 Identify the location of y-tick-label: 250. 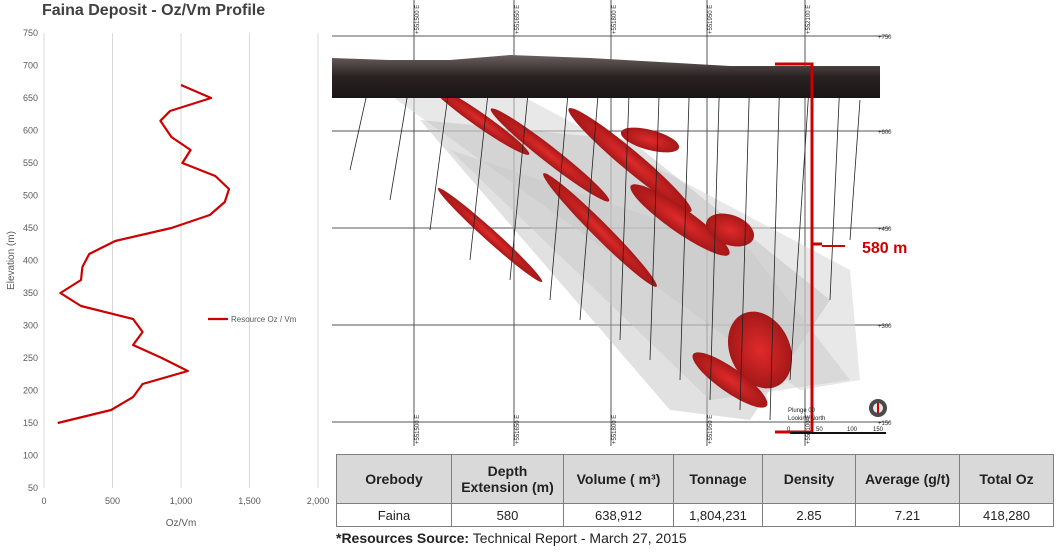
(30, 358).